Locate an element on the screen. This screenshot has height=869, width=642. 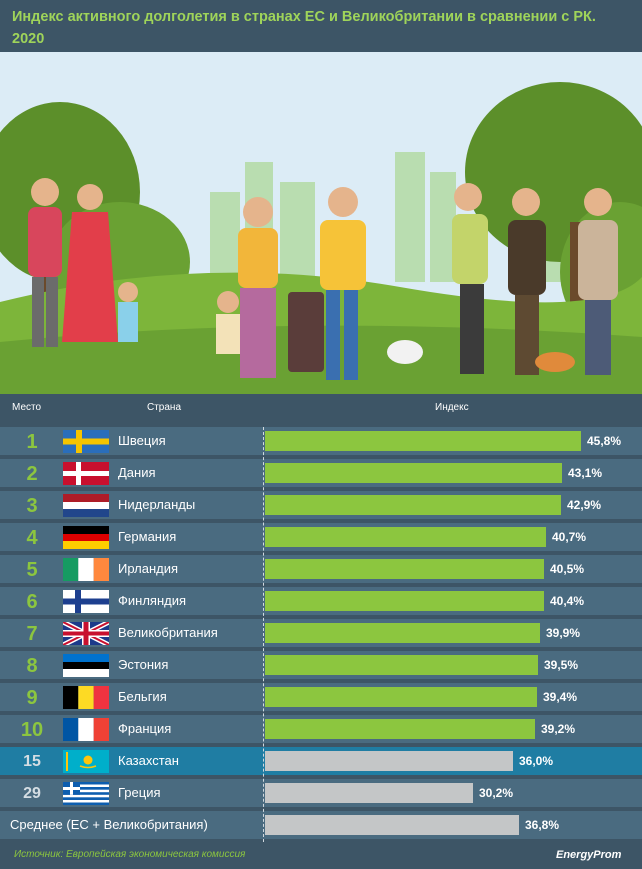
rank-label: 5 is located at coordinates (32, 570).